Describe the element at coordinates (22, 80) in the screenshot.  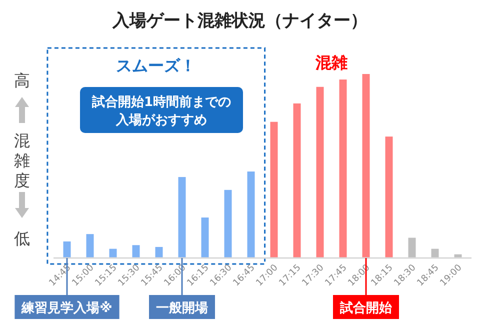
I see `text: 高` at that location.